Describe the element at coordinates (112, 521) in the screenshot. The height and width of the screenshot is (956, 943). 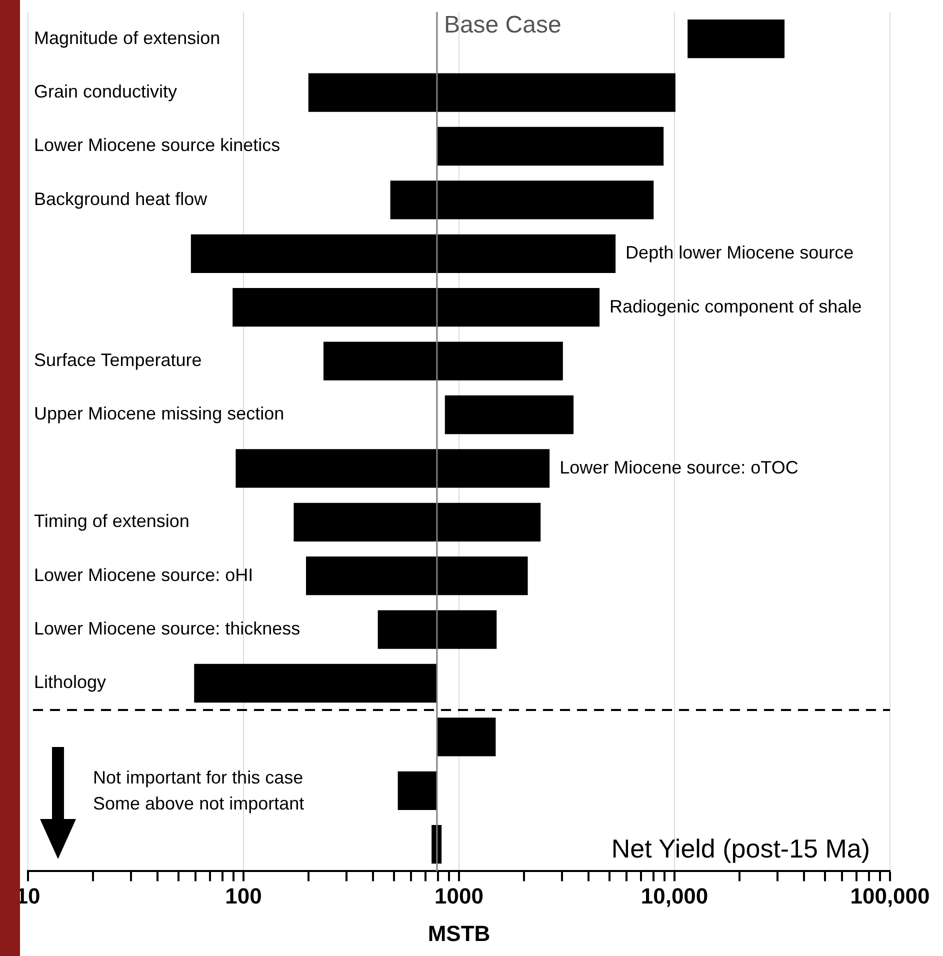
I see `y-tick-label: Timing of extension` at that location.